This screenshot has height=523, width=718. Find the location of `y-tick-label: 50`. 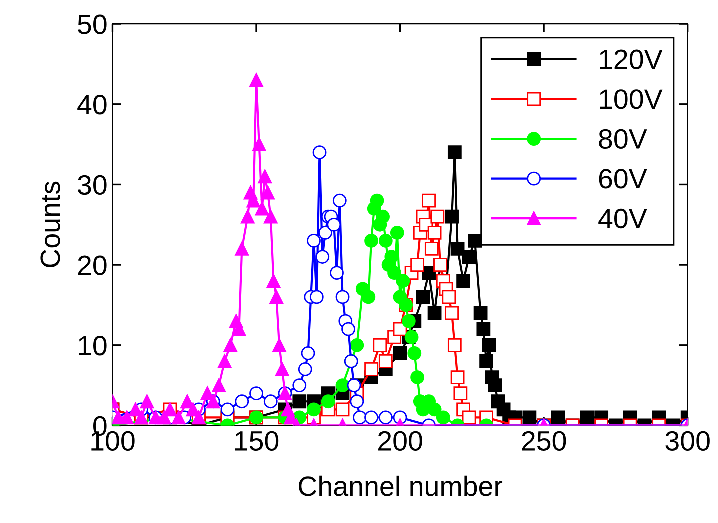

y-tick-label: 50 is located at coordinates (92, 24).